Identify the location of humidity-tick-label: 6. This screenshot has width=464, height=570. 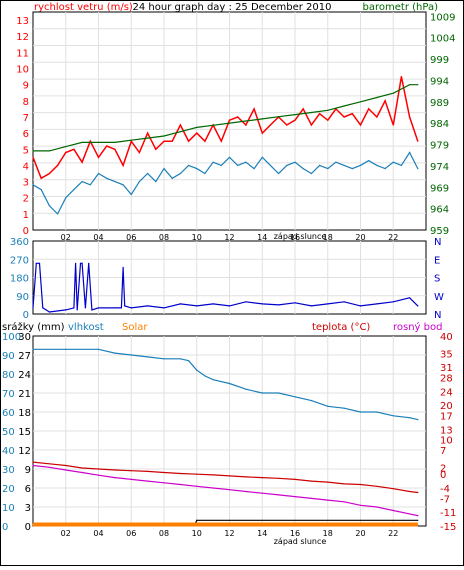
(28, 489).